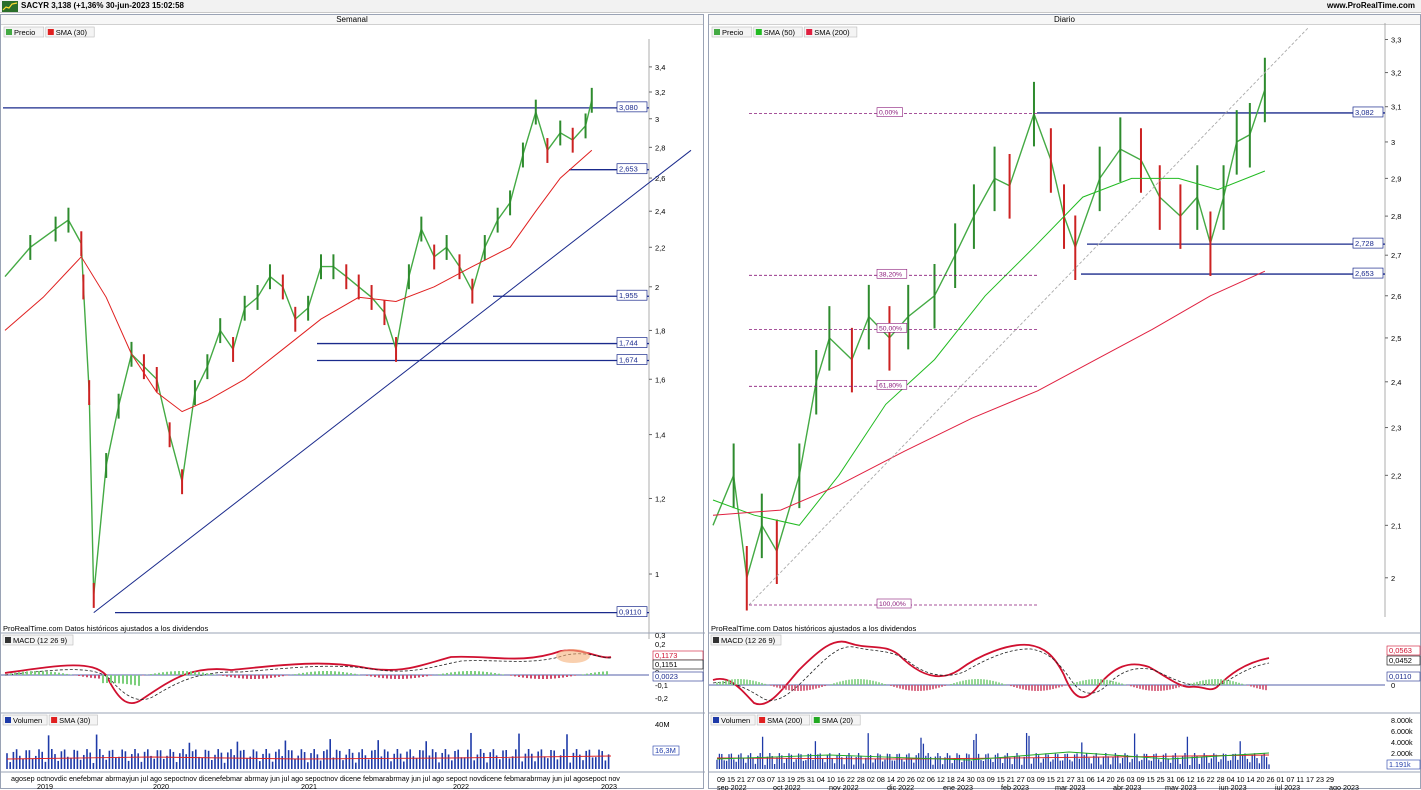  I want to click on weekly-y-tick-label: 3, so click(657, 119).